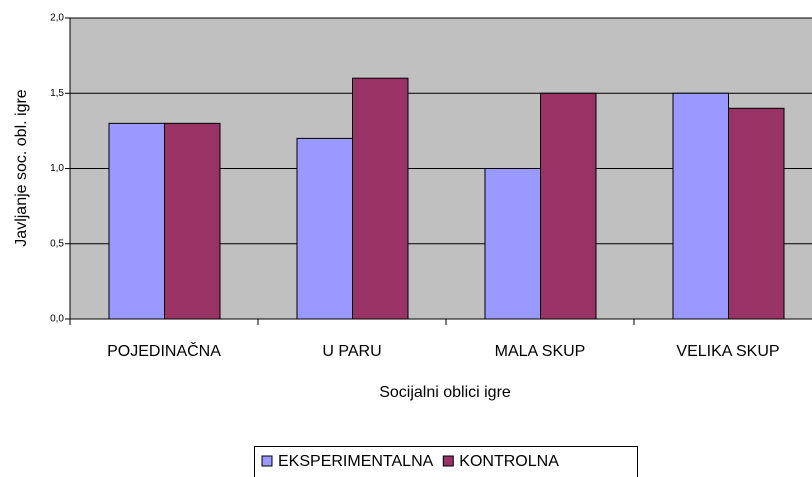  I want to click on legend-label: KONTROLNA, so click(509, 461).